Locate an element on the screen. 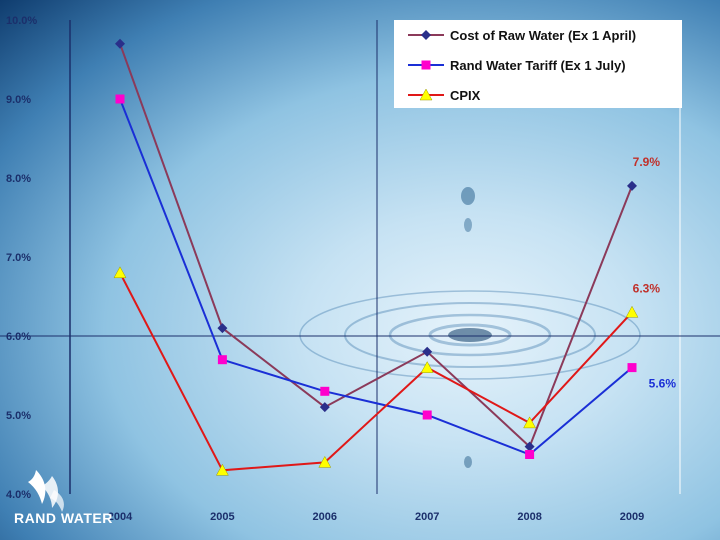  x-tick-label: 2008 is located at coordinates (529, 517).